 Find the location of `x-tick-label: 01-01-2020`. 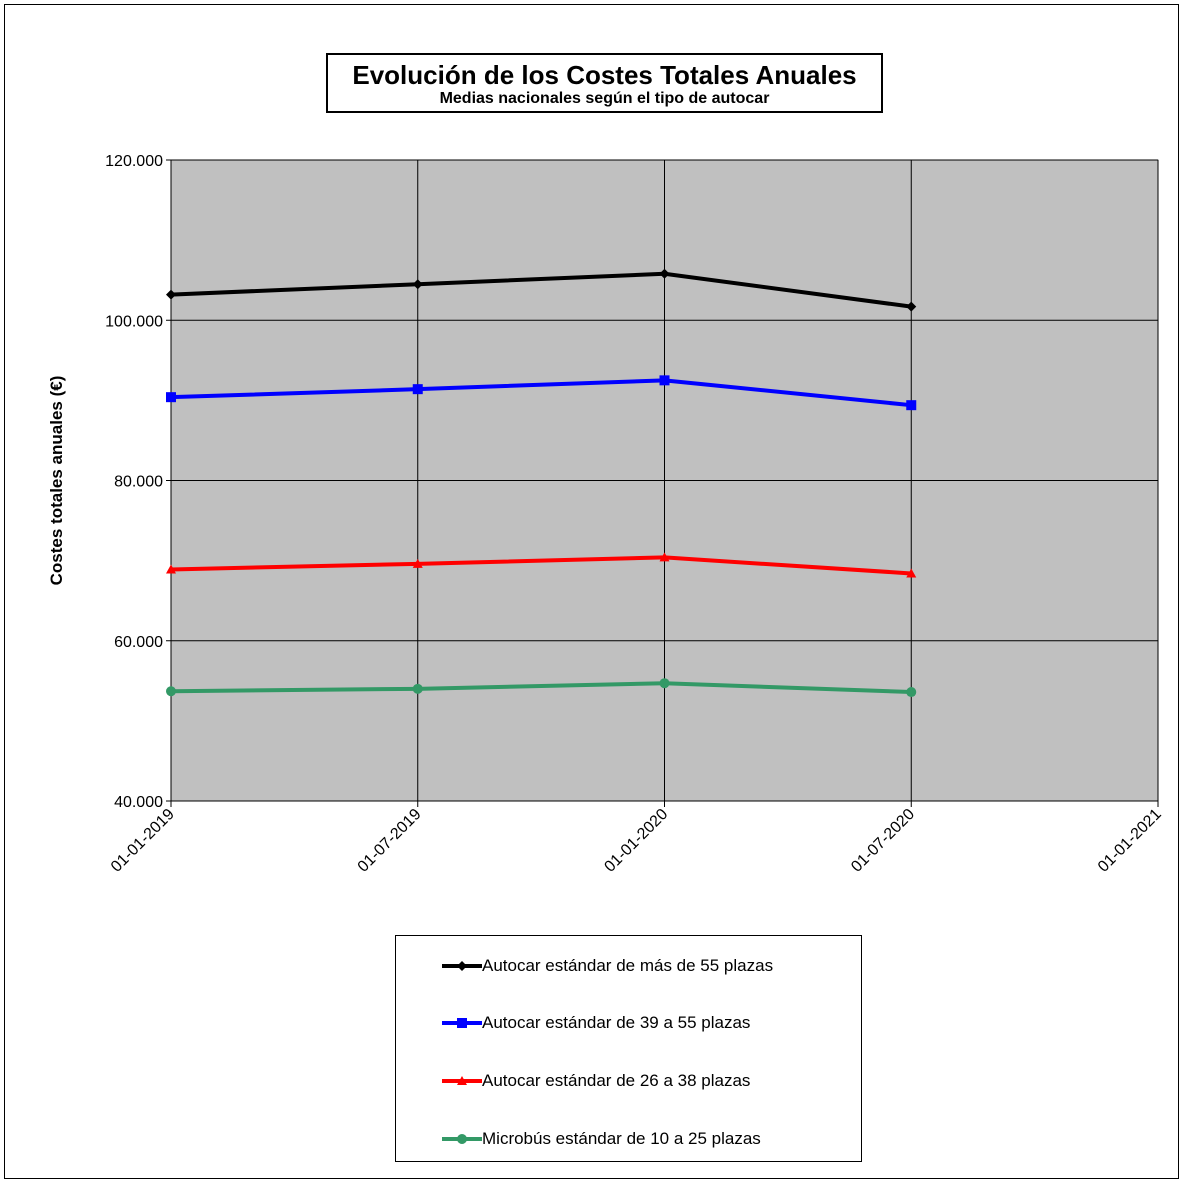

x-tick-label: 01-01-2020 is located at coordinates (636, 841).